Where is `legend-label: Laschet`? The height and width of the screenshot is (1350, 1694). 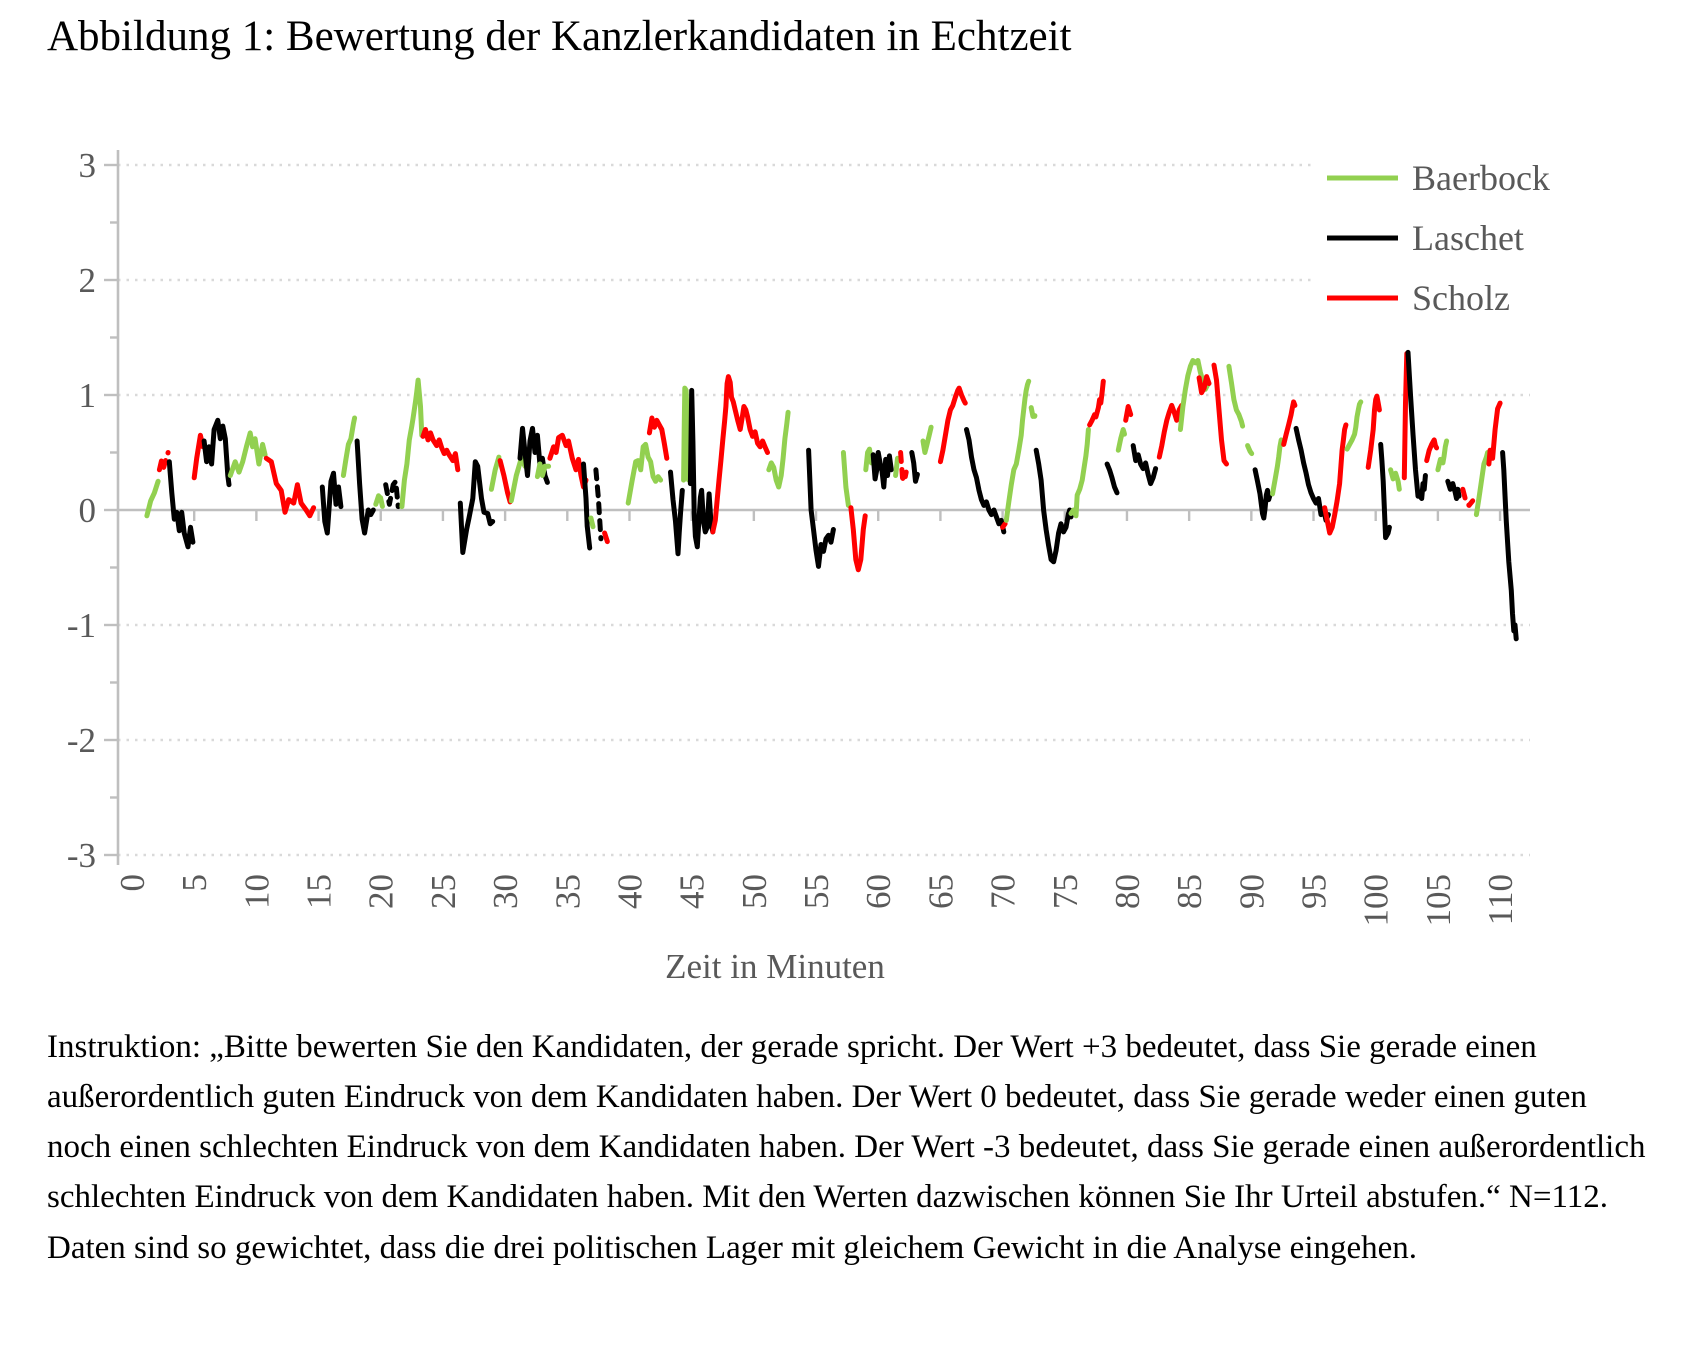
legend-label: Laschet is located at coordinates (1468, 238).